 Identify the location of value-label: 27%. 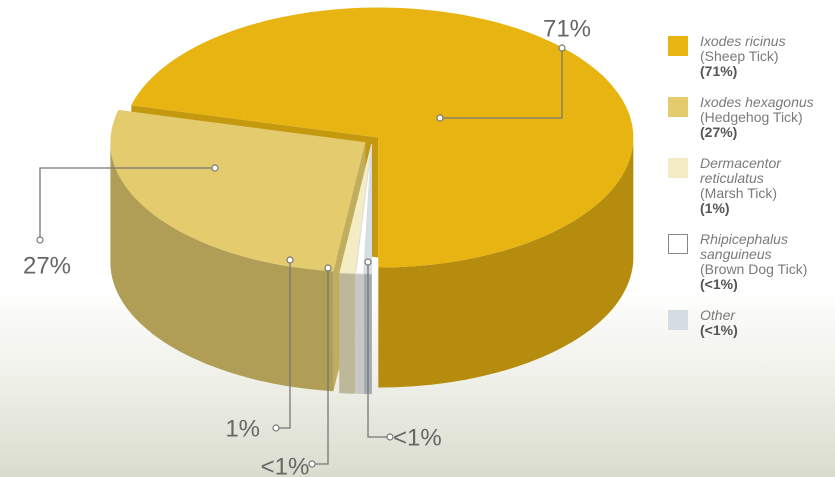
(47, 265).